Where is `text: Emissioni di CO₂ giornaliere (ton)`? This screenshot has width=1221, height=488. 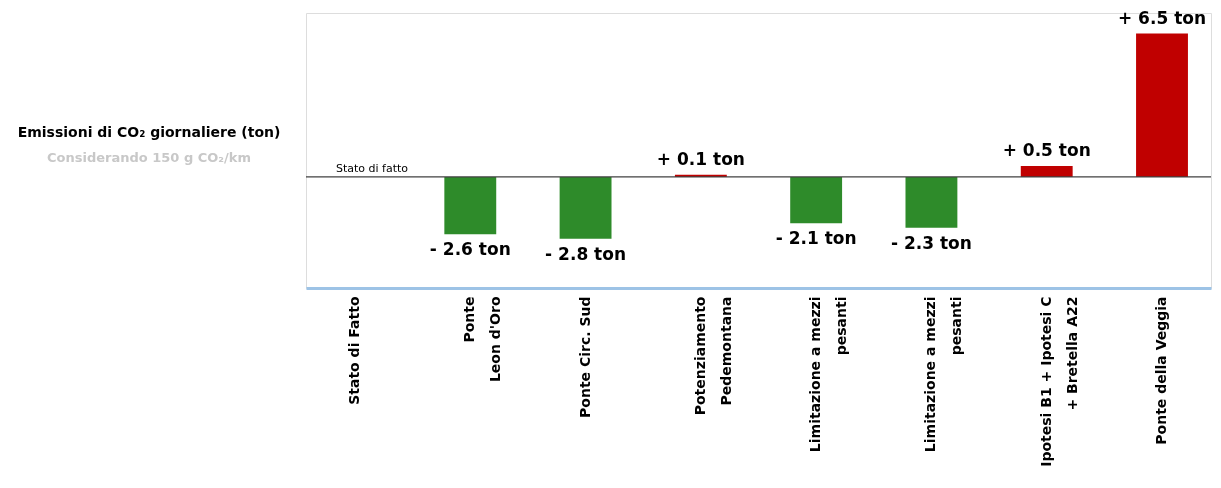
text: Emissioni di CO₂ giornaliere (ton) is located at coordinates (149, 132).